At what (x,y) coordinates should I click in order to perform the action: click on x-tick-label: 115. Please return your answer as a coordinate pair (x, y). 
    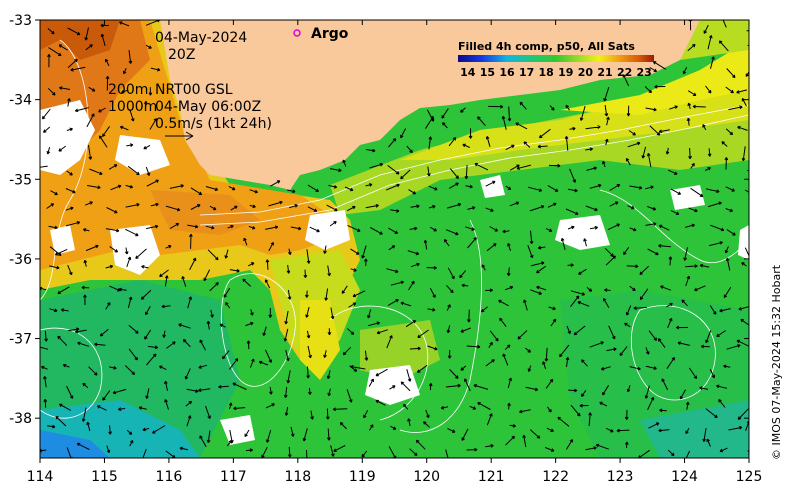
    Looking at the image, I should click on (104, 477).